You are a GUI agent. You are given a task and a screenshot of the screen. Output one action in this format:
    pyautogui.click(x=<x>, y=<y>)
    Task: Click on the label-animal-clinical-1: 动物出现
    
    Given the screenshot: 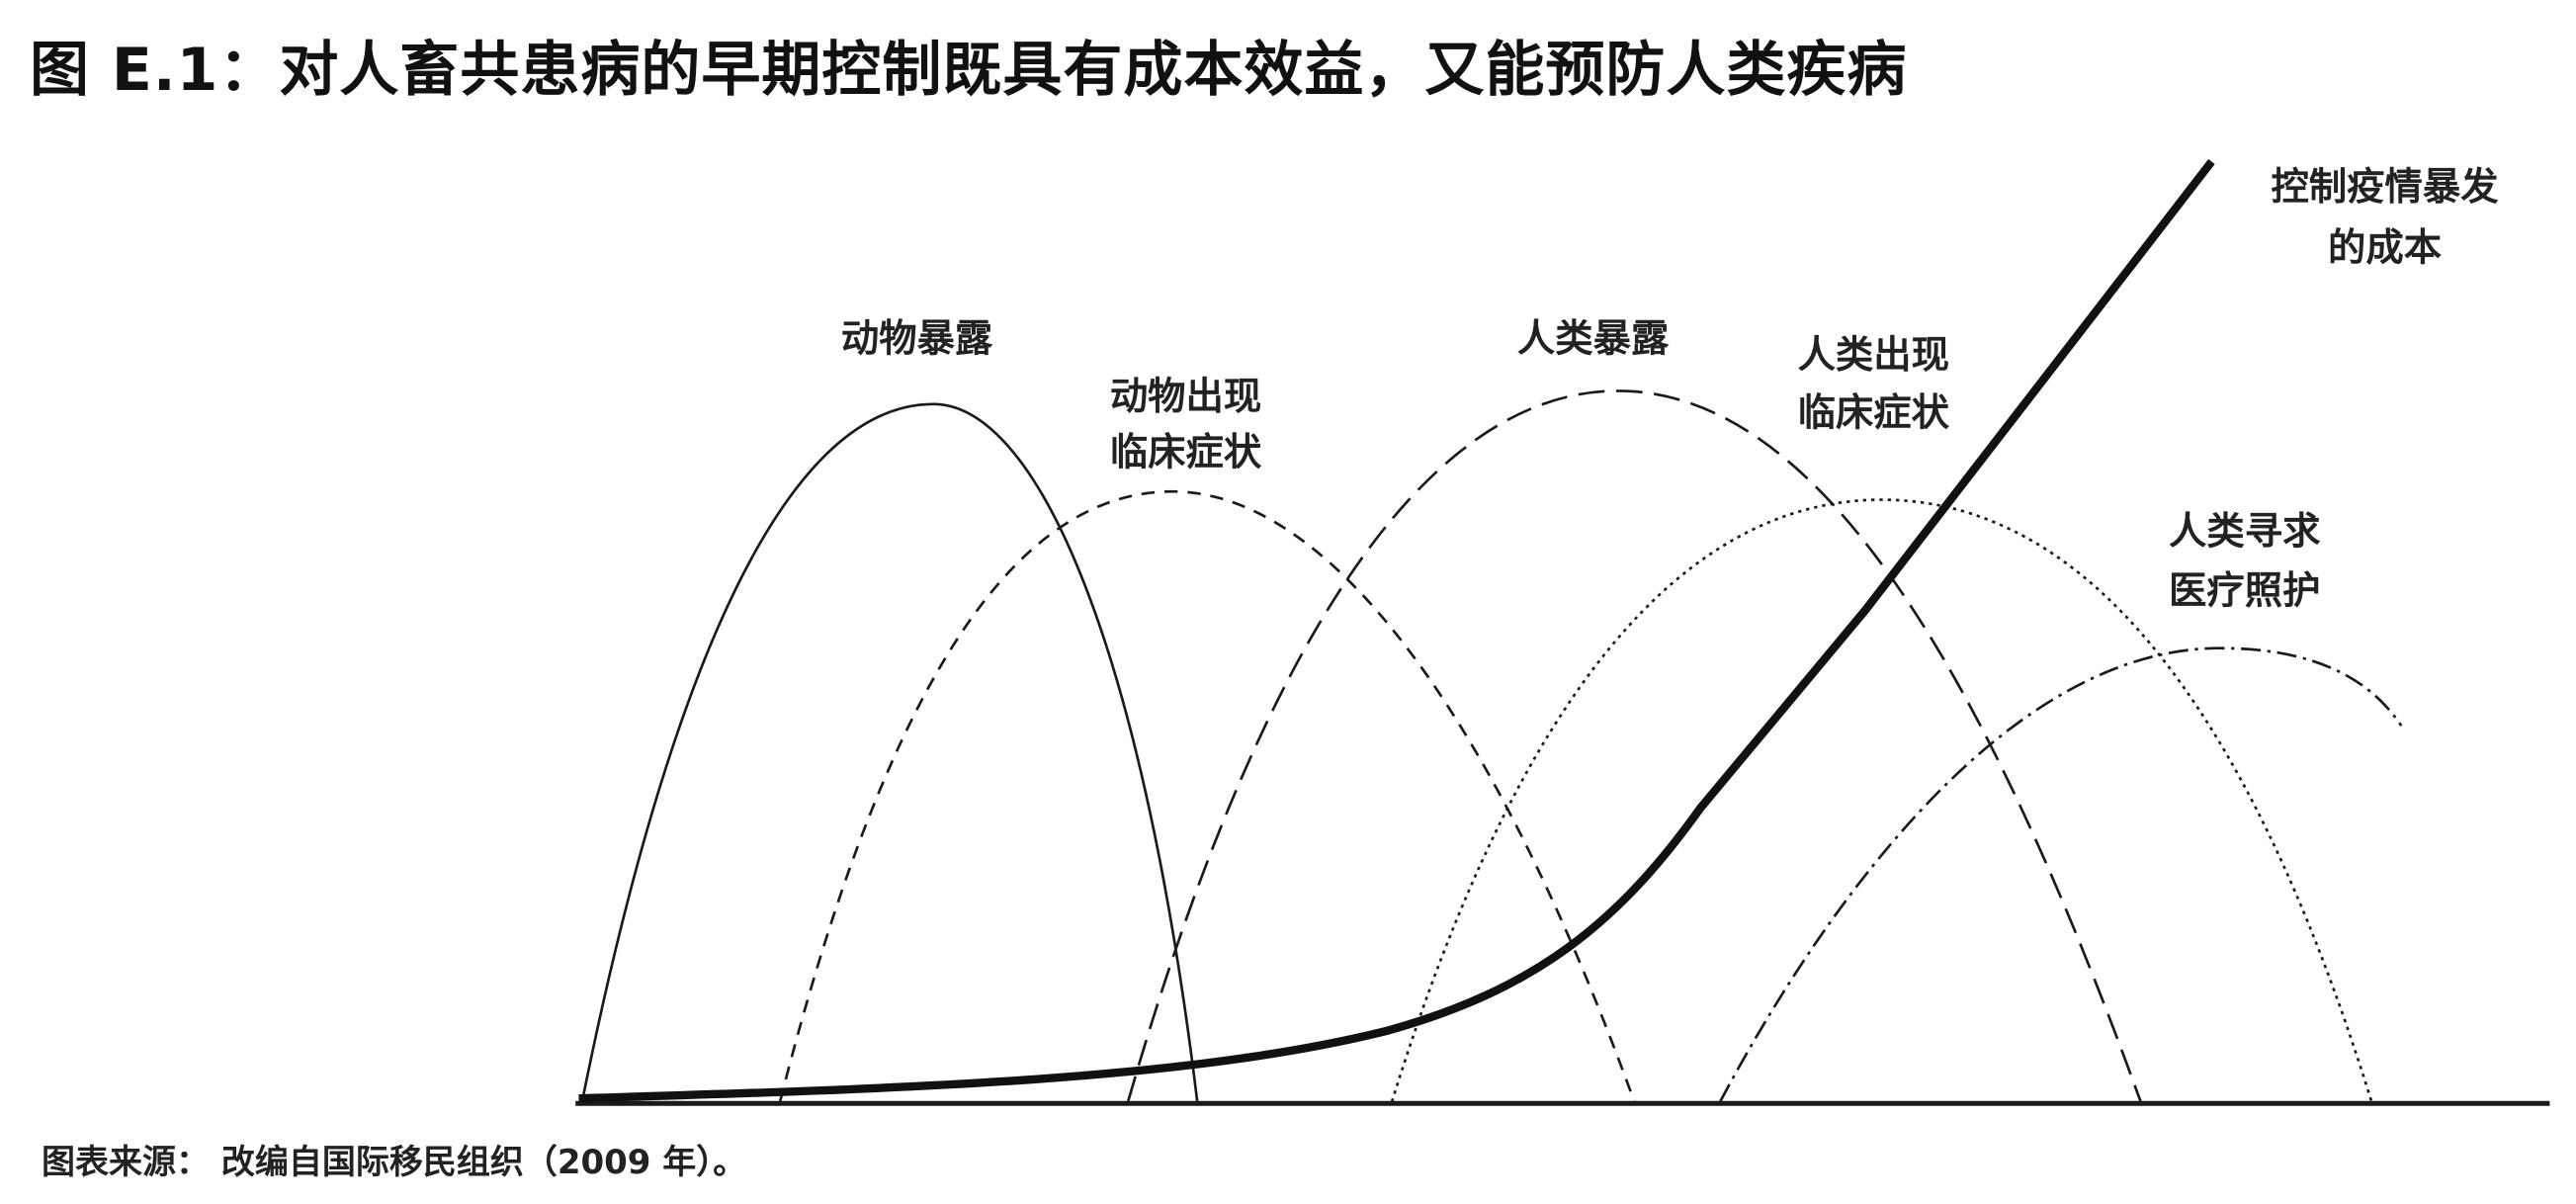 What is the action you would take?
    pyautogui.click(x=1185, y=397)
    